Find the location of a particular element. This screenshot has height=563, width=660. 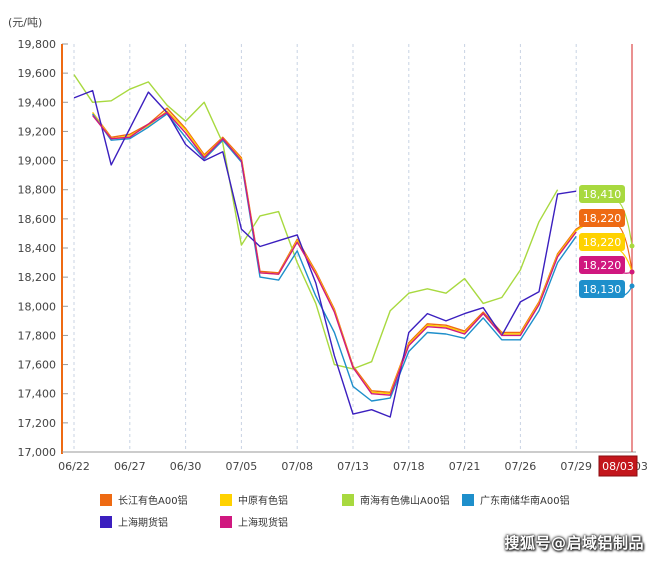

y-unit-label: (元/吨) is located at coordinates (25, 22).